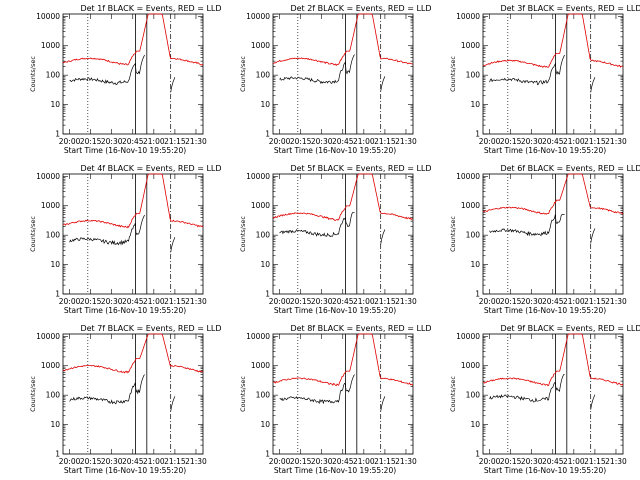 This screenshot has width=640, height=480. I want to click on panel-title: Det 4f BLACK = Events, RED = LLD, so click(150, 168).